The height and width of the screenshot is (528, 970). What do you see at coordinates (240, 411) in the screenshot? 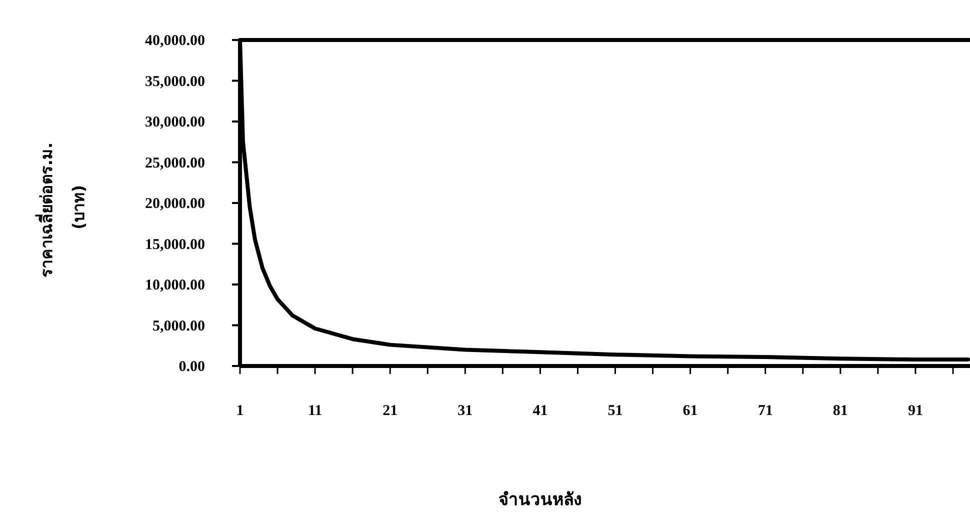
I see `x-tick-label: 1` at bounding box center [240, 411].